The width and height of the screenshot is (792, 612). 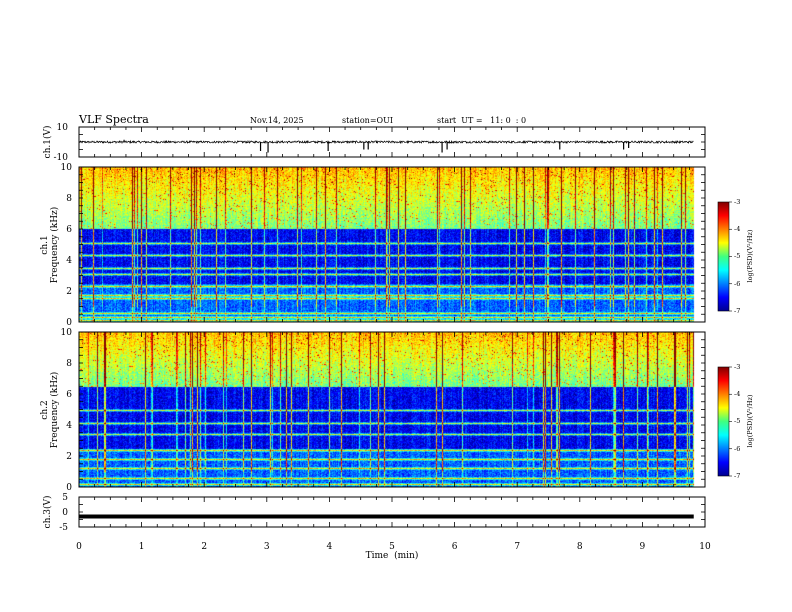 What do you see at coordinates (730, 256) in the screenshot?
I see `ch1-colorbar-ticks` at bounding box center [730, 256].